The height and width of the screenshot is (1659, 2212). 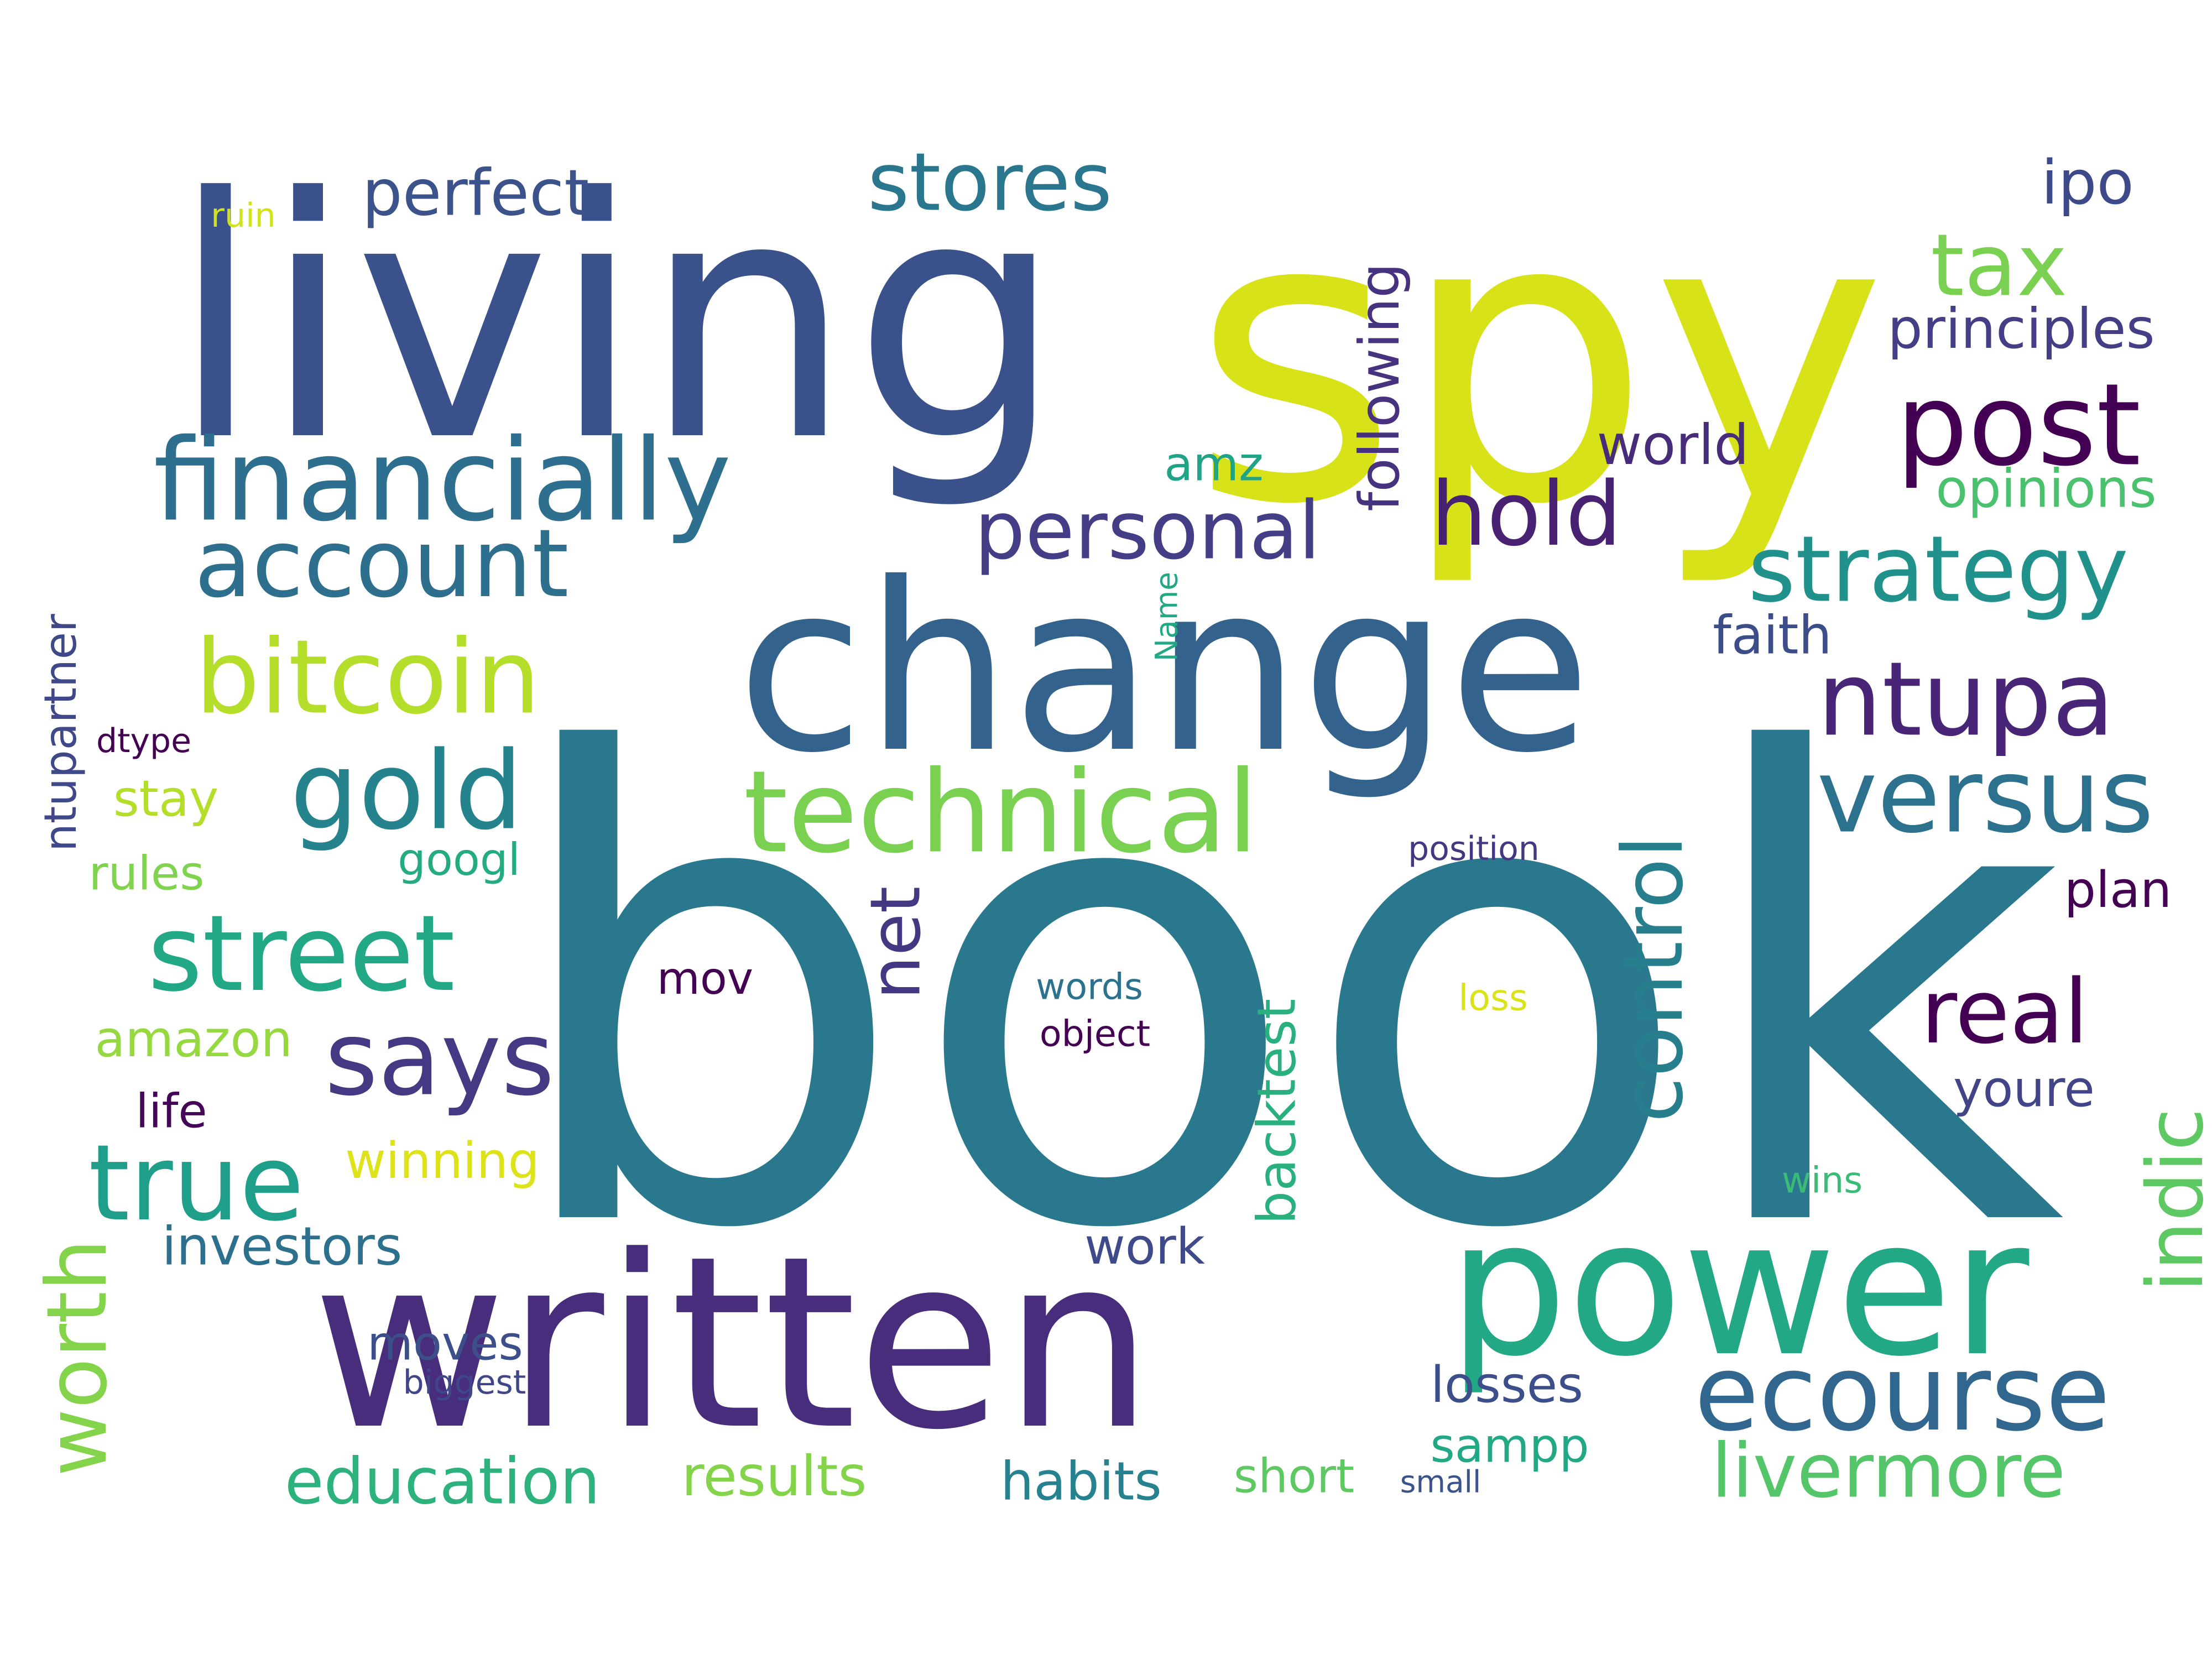 I want to click on word-net: net, so click(x=896, y=943).